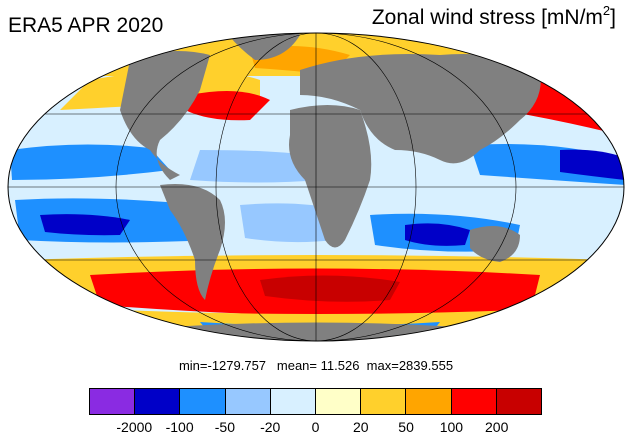  I want to click on stats-line: min=-1279.757 mean= 11.526 max=2839.555, so click(316, 365).